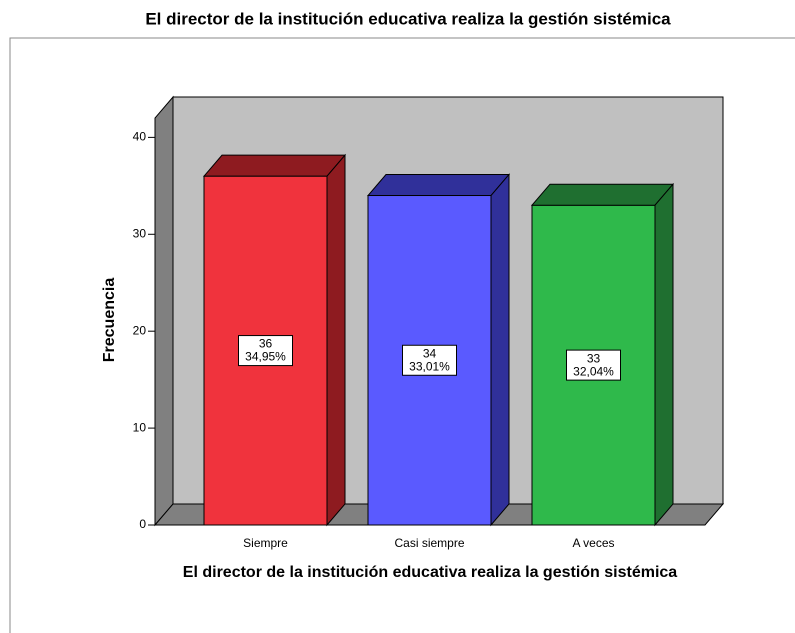 The image size is (795, 633). I want to click on x-tick-label: Casi siempre, so click(429, 543).